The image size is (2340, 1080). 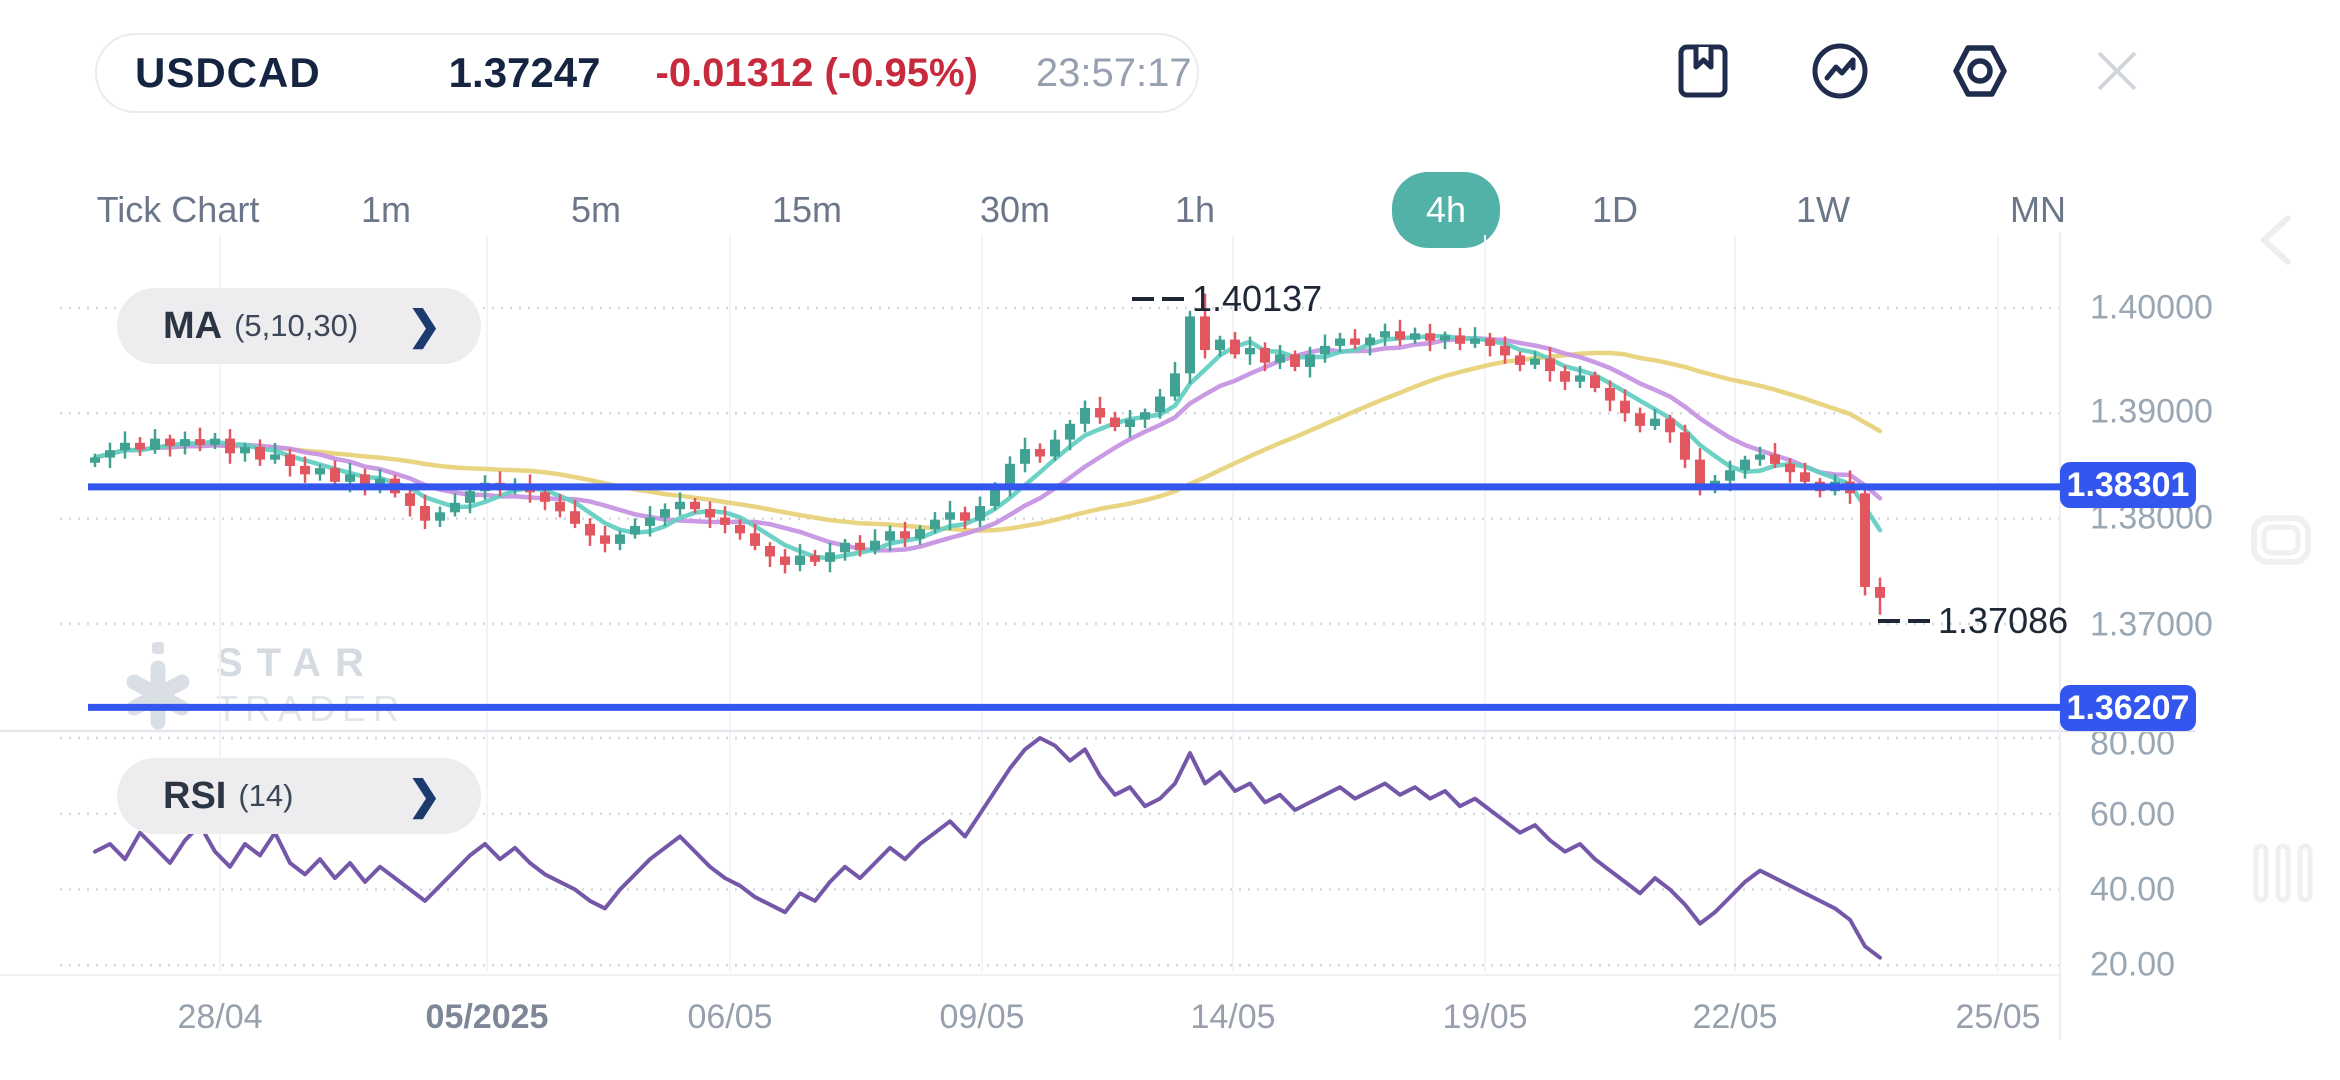 What do you see at coordinates (1703, 71) in the screenshot?
I see `bookmark-icon` at bounding box center [1703, 71].